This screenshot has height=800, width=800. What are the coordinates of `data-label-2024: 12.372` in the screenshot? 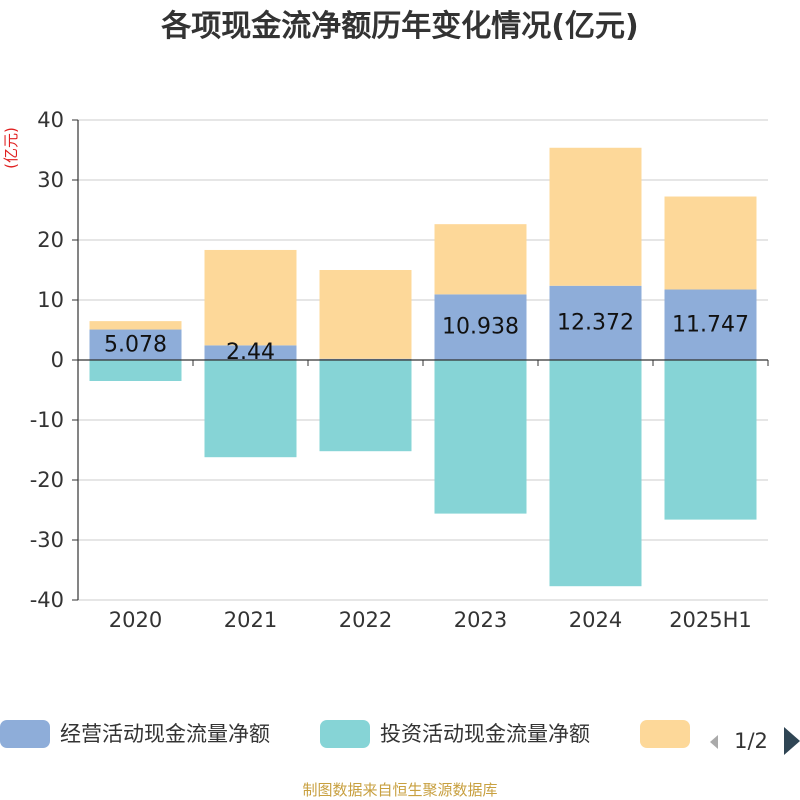 It's located at (595, 322).